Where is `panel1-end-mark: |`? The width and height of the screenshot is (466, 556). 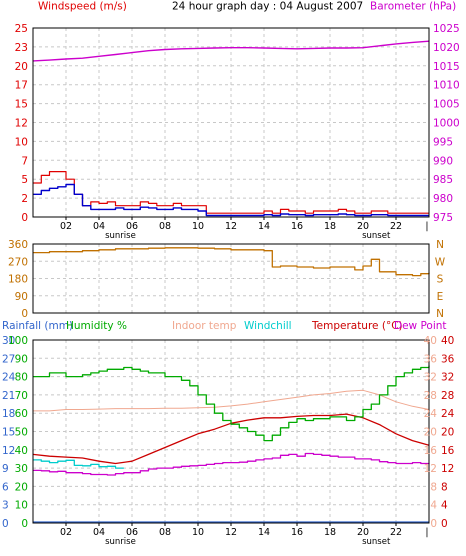 panel1-end-mark: | is located at coordinates (426, 226).